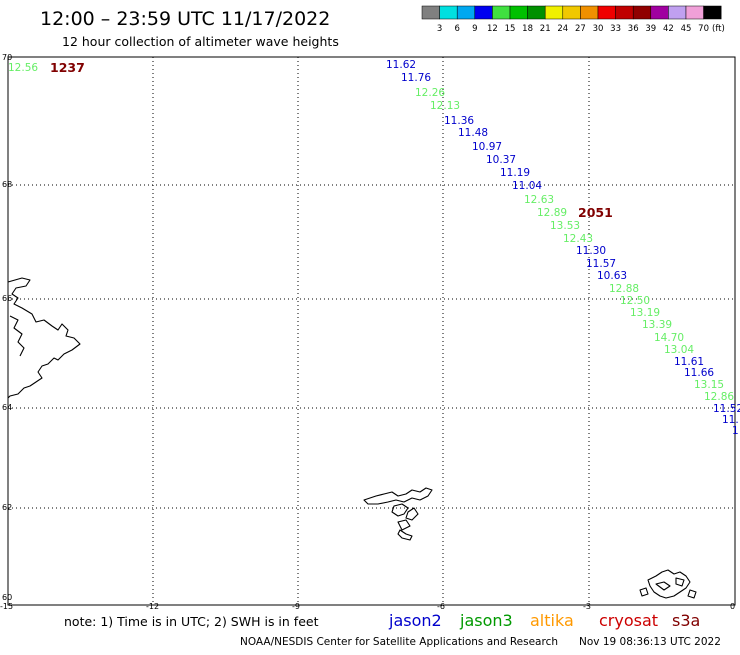 This screenshot has width=740, height=655. Describe the element at coordinates (398, 496) in the screenshot. I see `faroe-islands-north` at that location.